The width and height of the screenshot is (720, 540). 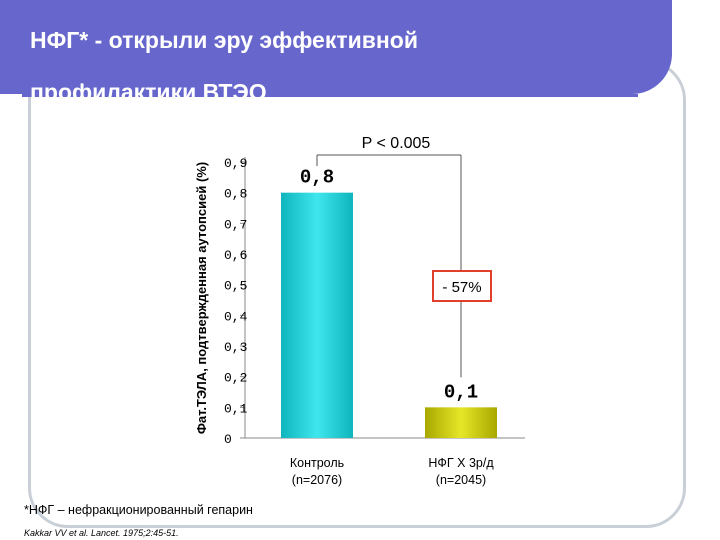 I want to click on p-value-annotation: P < 0.005, so click(x=396, y=143).